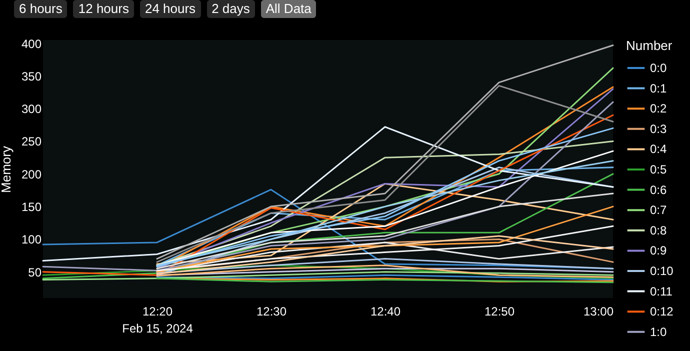 The image size is (690, 351). I want to click on legend-title: Number, so click(649, 45).